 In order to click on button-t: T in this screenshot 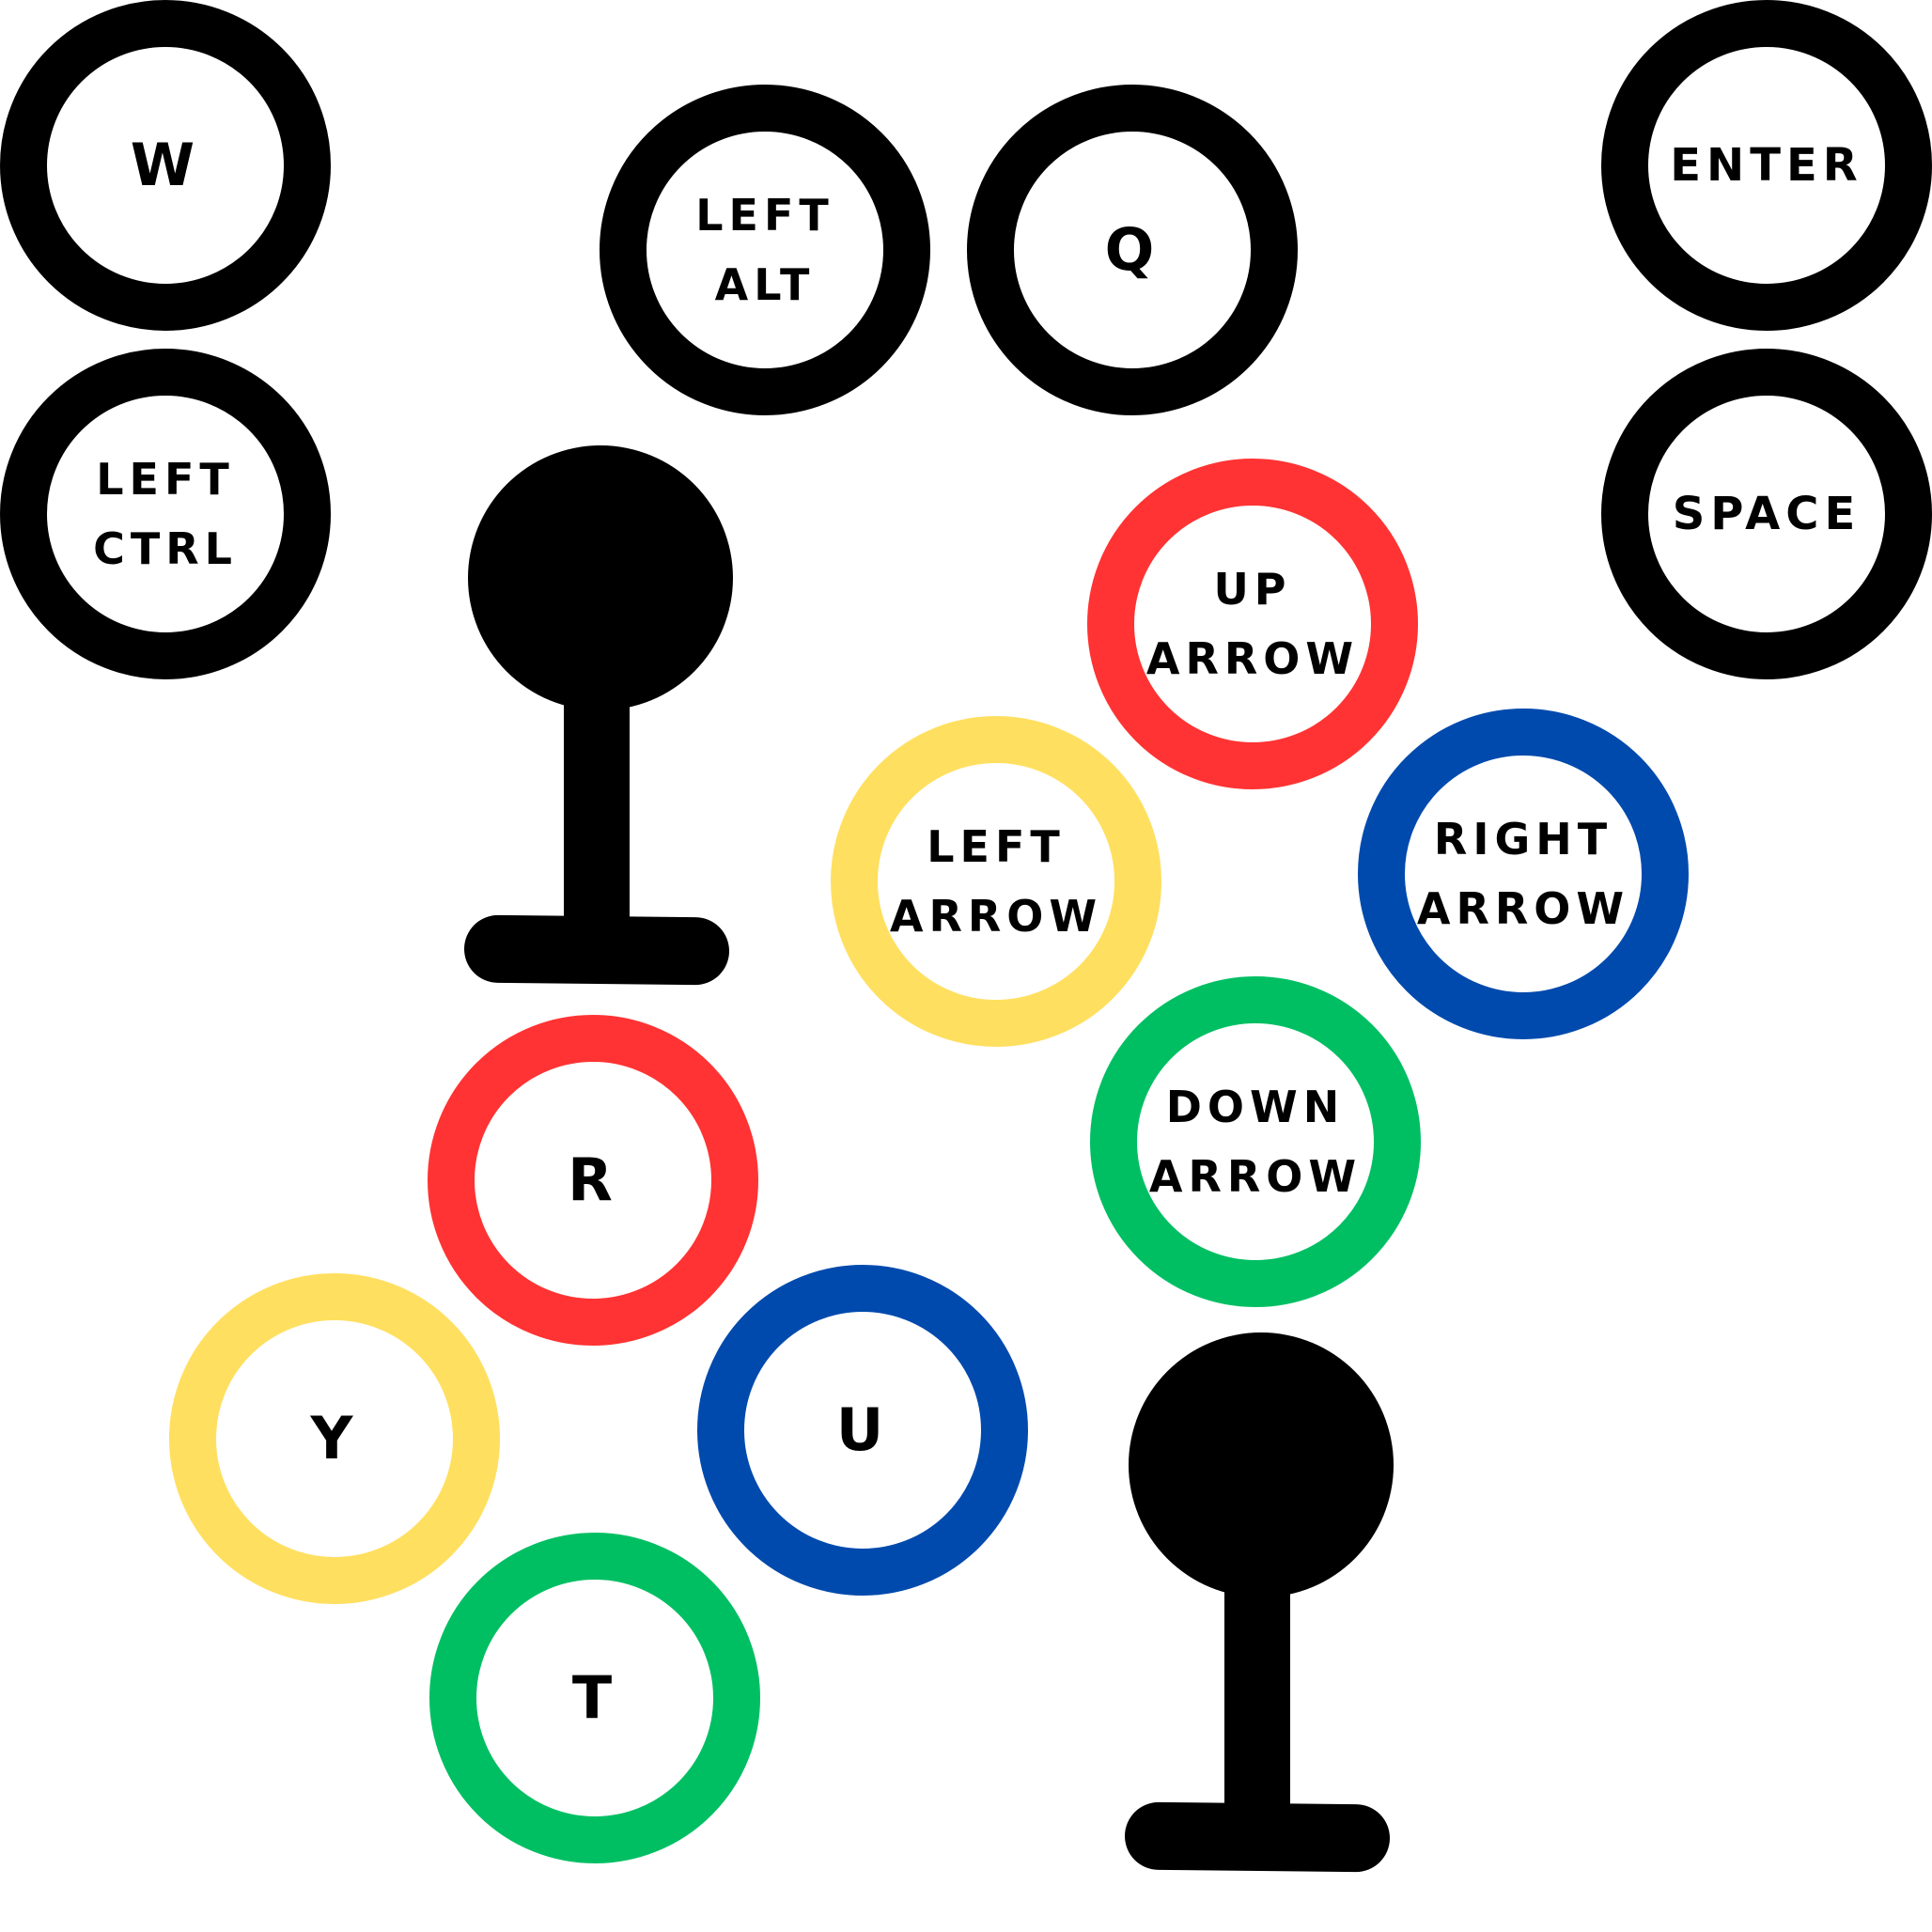, I will do `click(594, 1698)`.